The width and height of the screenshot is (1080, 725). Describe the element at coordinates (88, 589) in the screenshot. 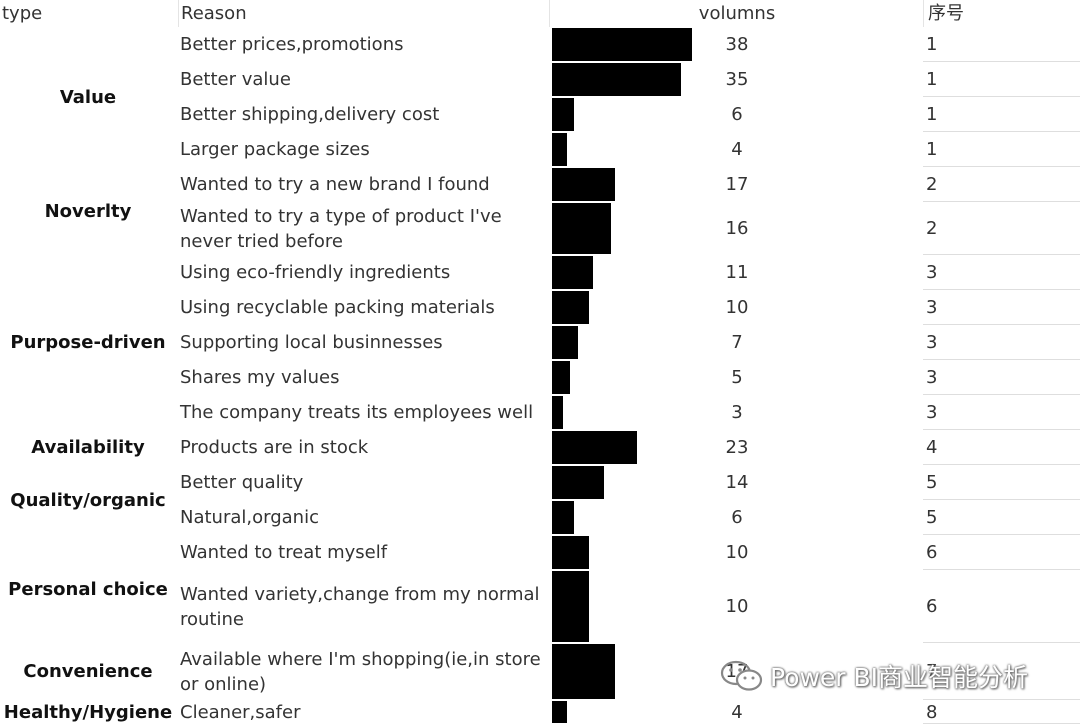

I see `type-group-label: Personal choice` at that location.